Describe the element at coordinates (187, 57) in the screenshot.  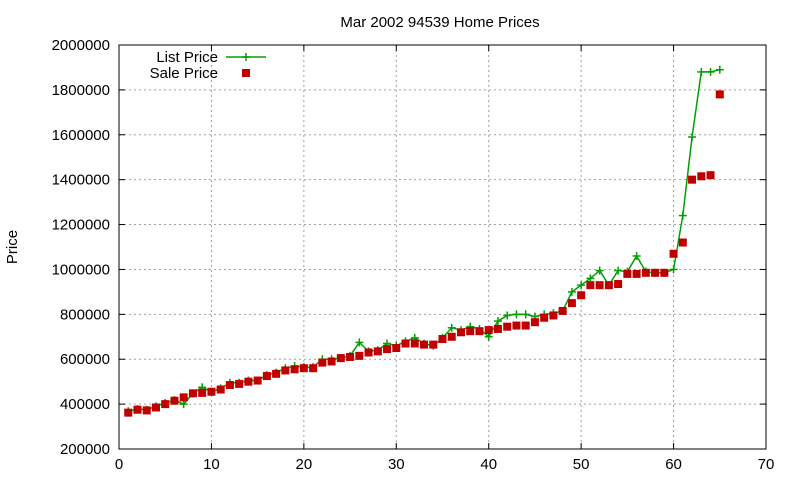
I see `legend-label: List Price` at that location.